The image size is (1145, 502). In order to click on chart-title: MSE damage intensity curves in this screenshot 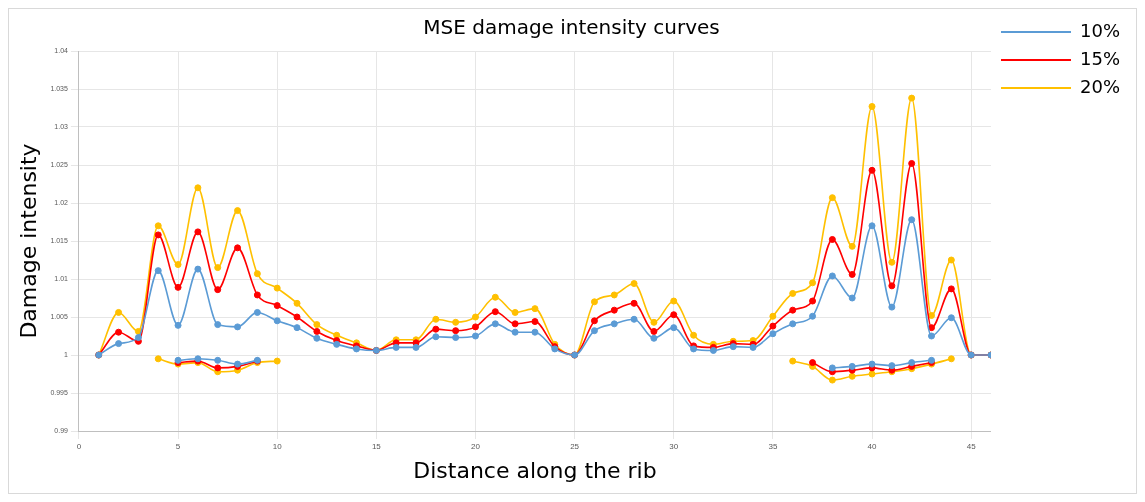, I will do `click(571, 27)`.